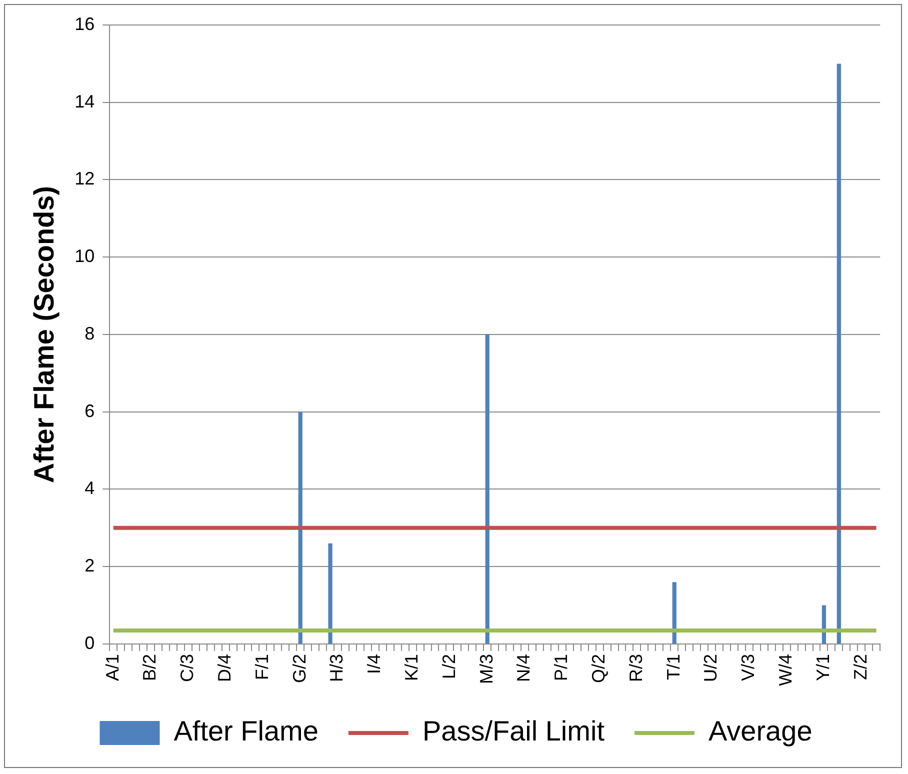  What do you see at coordinates (89, 488) in the screenshot?
I see `y-tick-label: 4` at bounding box center [89, 488].